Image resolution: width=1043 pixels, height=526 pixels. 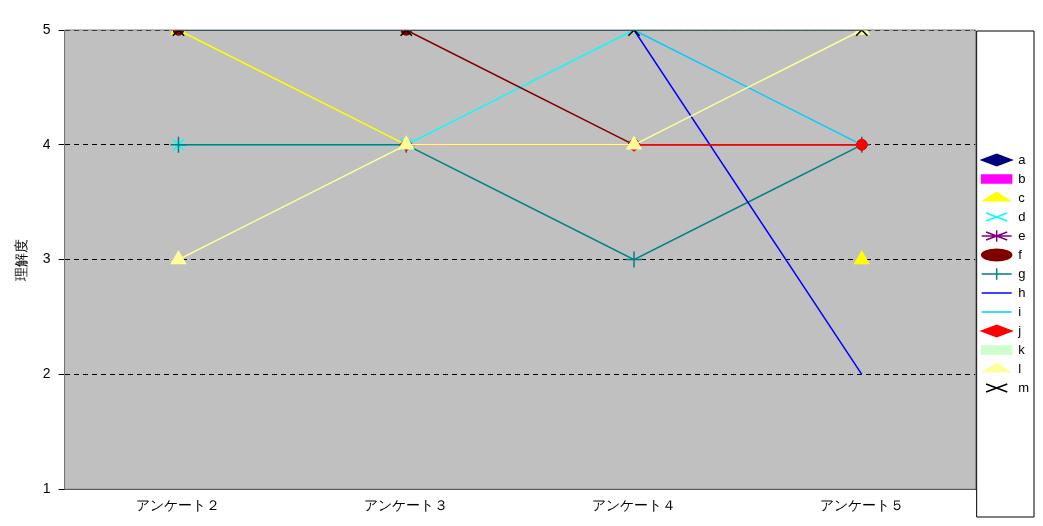 What do you see at coordinates (46, 143) in the screenshot?
I see `y-tick-label: 4` at bounding box center [46, 143].